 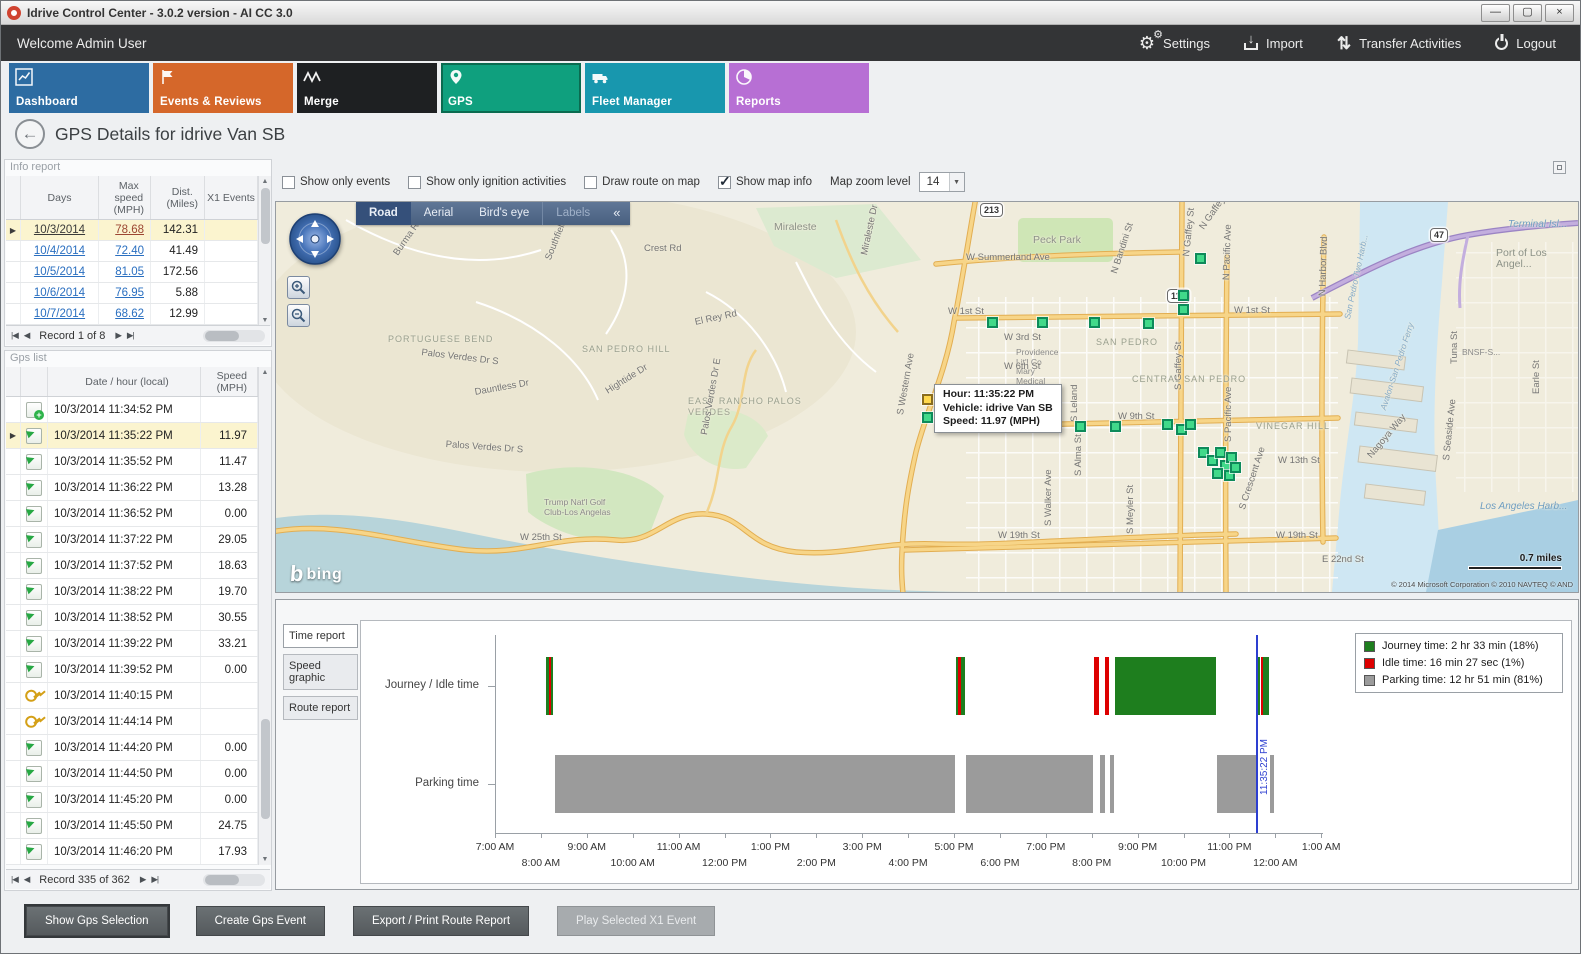 I want to click on footer-button: Export / Print Route Report, so click(x=441, y=921).